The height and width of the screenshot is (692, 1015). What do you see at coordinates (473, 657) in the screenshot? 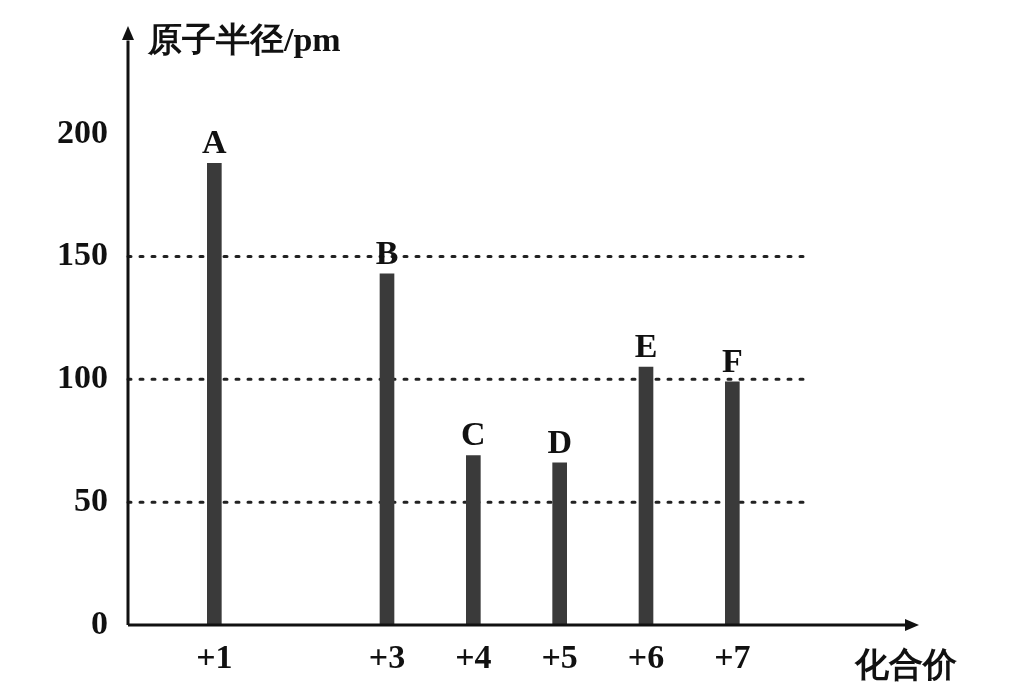
I see `x-tick-label: +4` at bounding box center [473, 657].